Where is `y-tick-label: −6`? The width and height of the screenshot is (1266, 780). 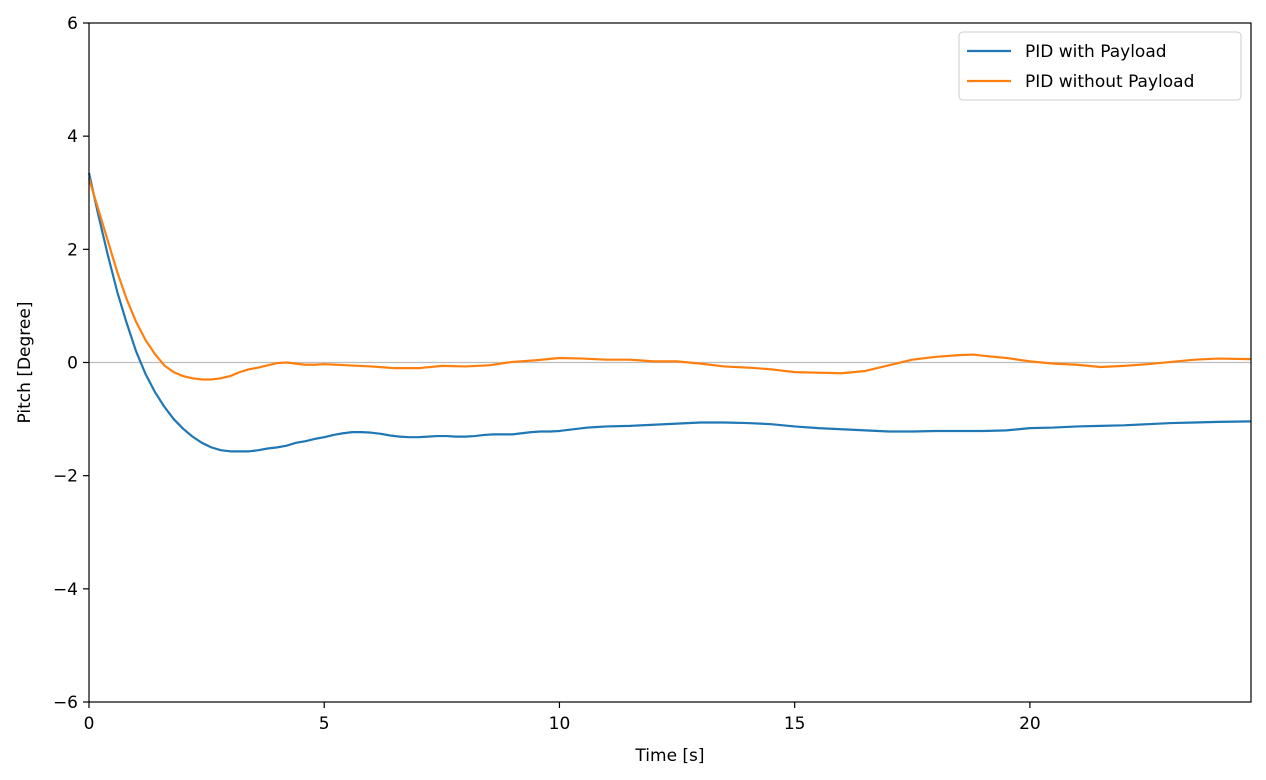 y-tick-label: −6 is located at coordinates (65, 703).